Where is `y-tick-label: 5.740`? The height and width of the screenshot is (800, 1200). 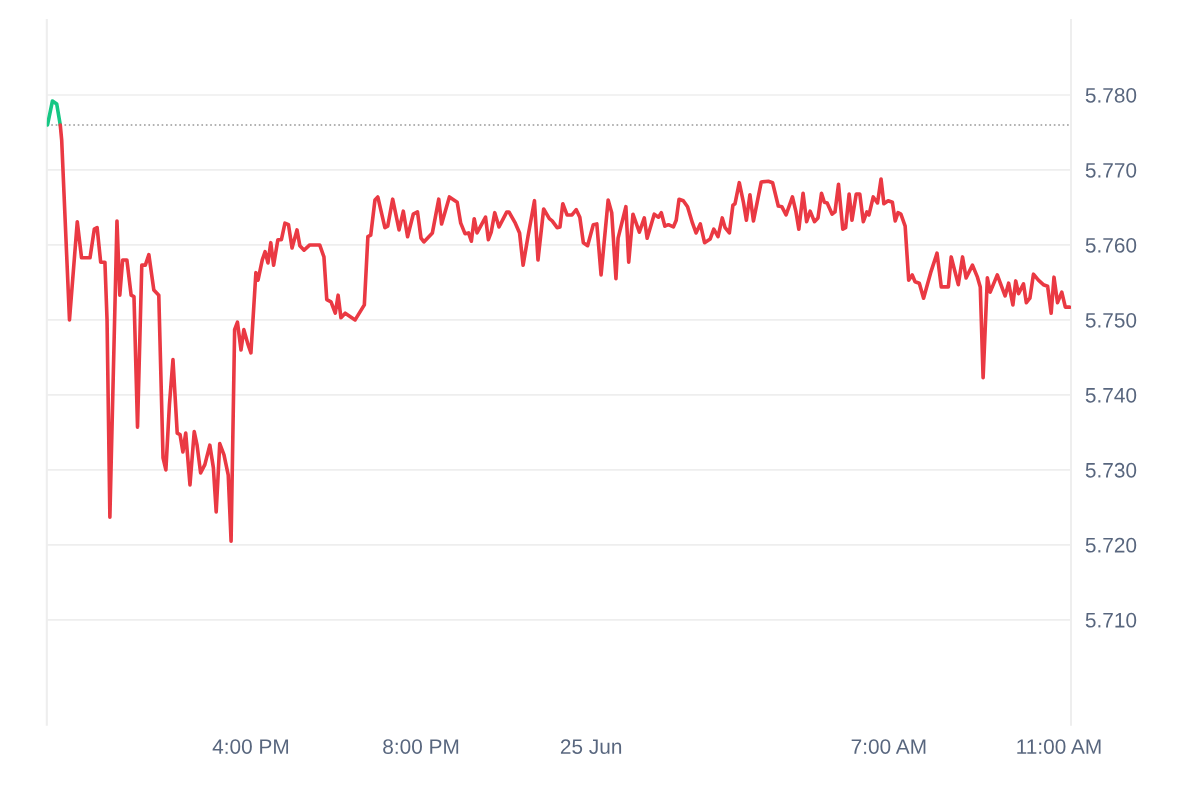 y-tick-label: 5.740 is located at coordinates (1111, 395).